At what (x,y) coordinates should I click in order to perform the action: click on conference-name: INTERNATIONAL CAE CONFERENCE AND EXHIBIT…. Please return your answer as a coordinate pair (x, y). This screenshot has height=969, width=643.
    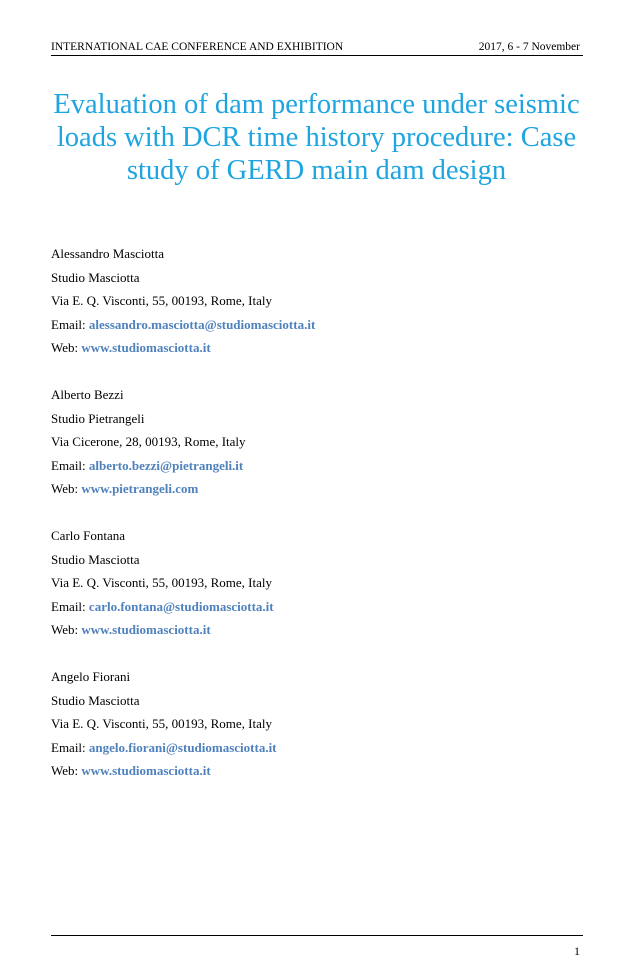
    Looking at the image, I should click on (197, 47).